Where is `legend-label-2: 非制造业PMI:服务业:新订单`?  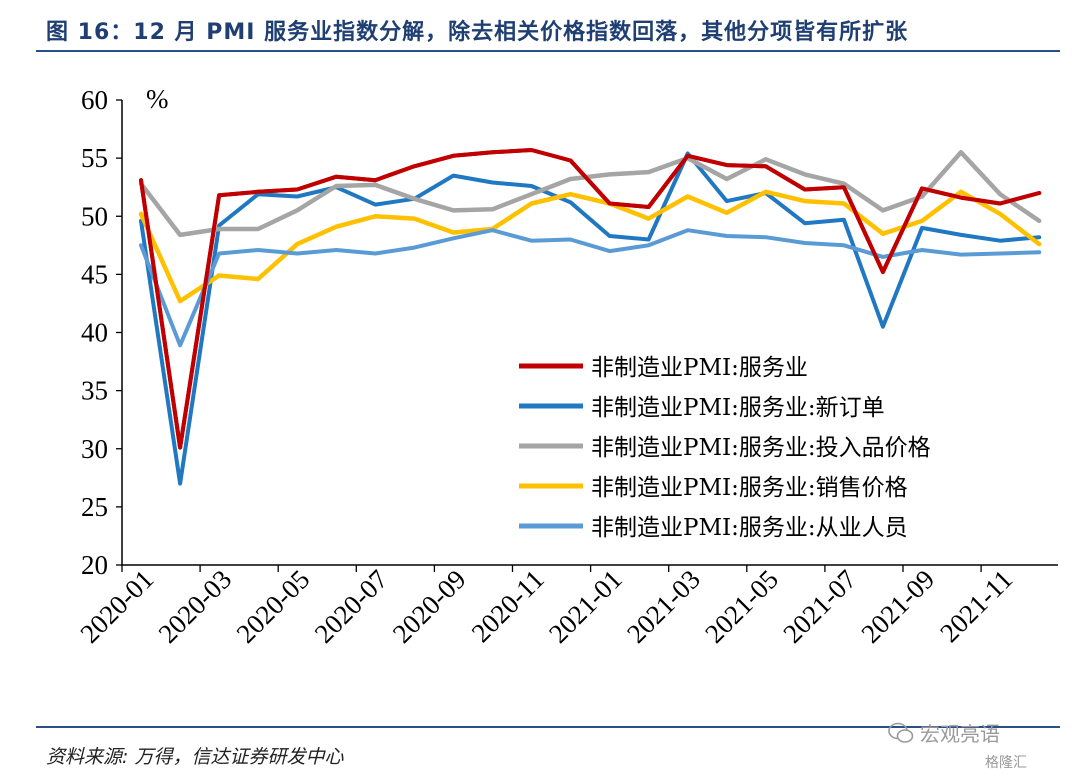
legend-label-2: 非制造业PMI:服务业:新订单 is located at coordinates (738, 408).